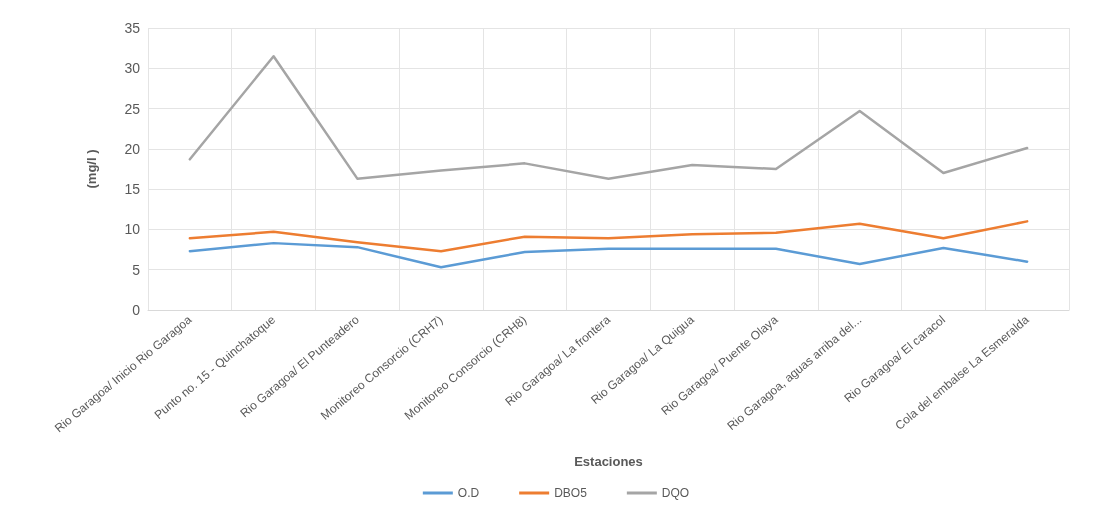 This screenshot has width=1112, height=518. What do you see at coordinates (571, 493) in the screenshot?
I see `legend-label: DBO5` at bounding box center [571, 493].